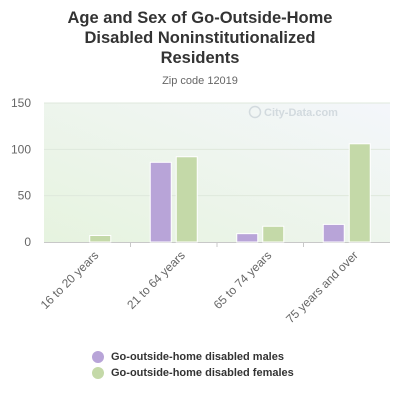  What do you see at coordinates (156, 280) in the screenshot?
I see `x-tick-label: 21 to 64 years` at bounding box center [156, 280].